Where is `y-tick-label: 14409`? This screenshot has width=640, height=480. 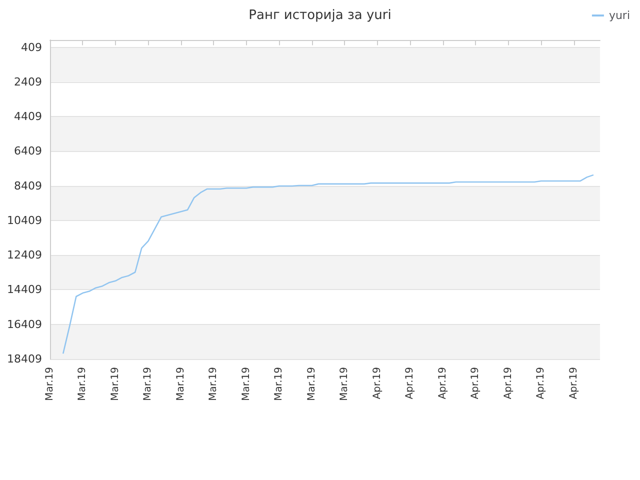
y-tick-label: 14409 is located at coordinates (24, 289).